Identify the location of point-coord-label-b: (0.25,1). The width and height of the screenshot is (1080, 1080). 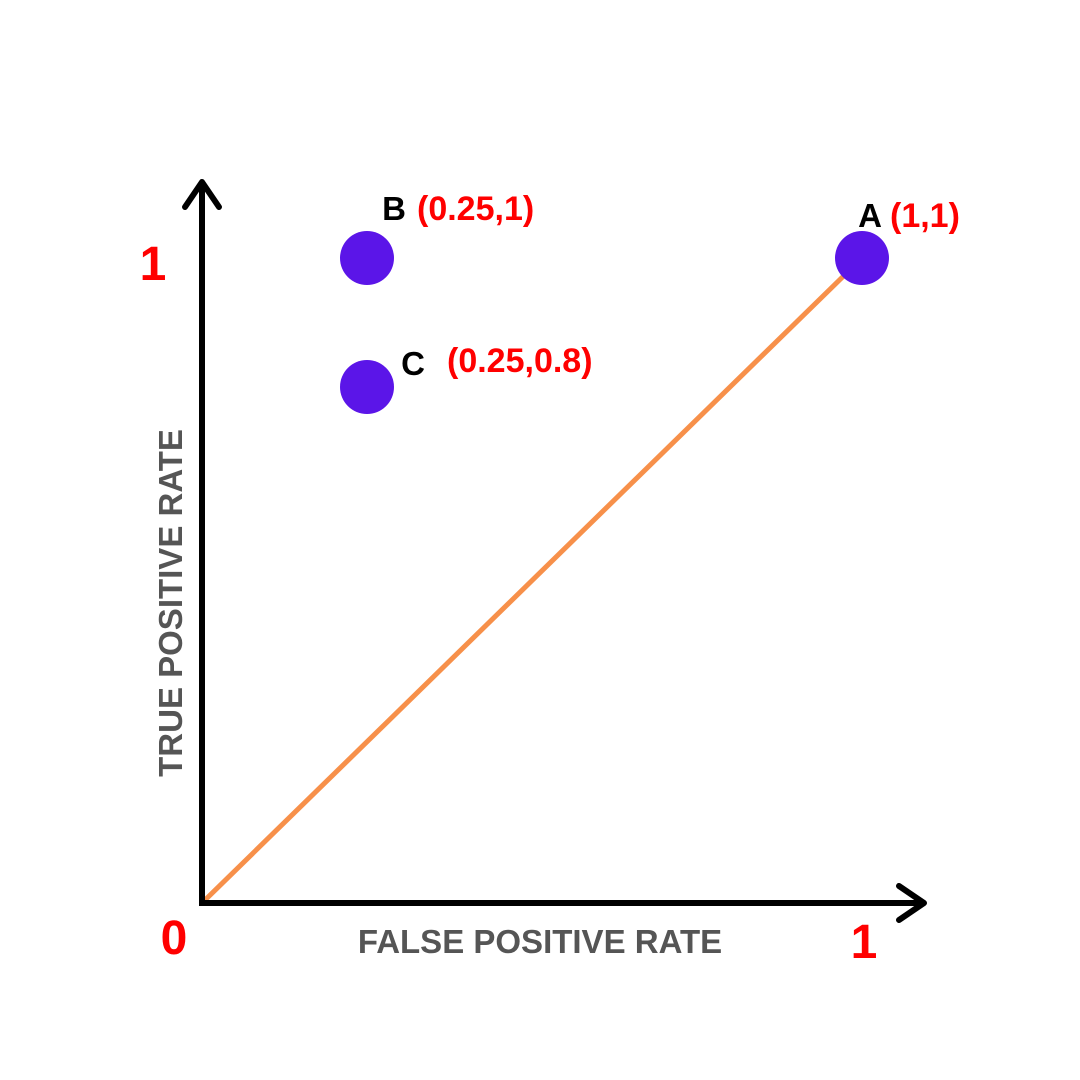
(475, 209).